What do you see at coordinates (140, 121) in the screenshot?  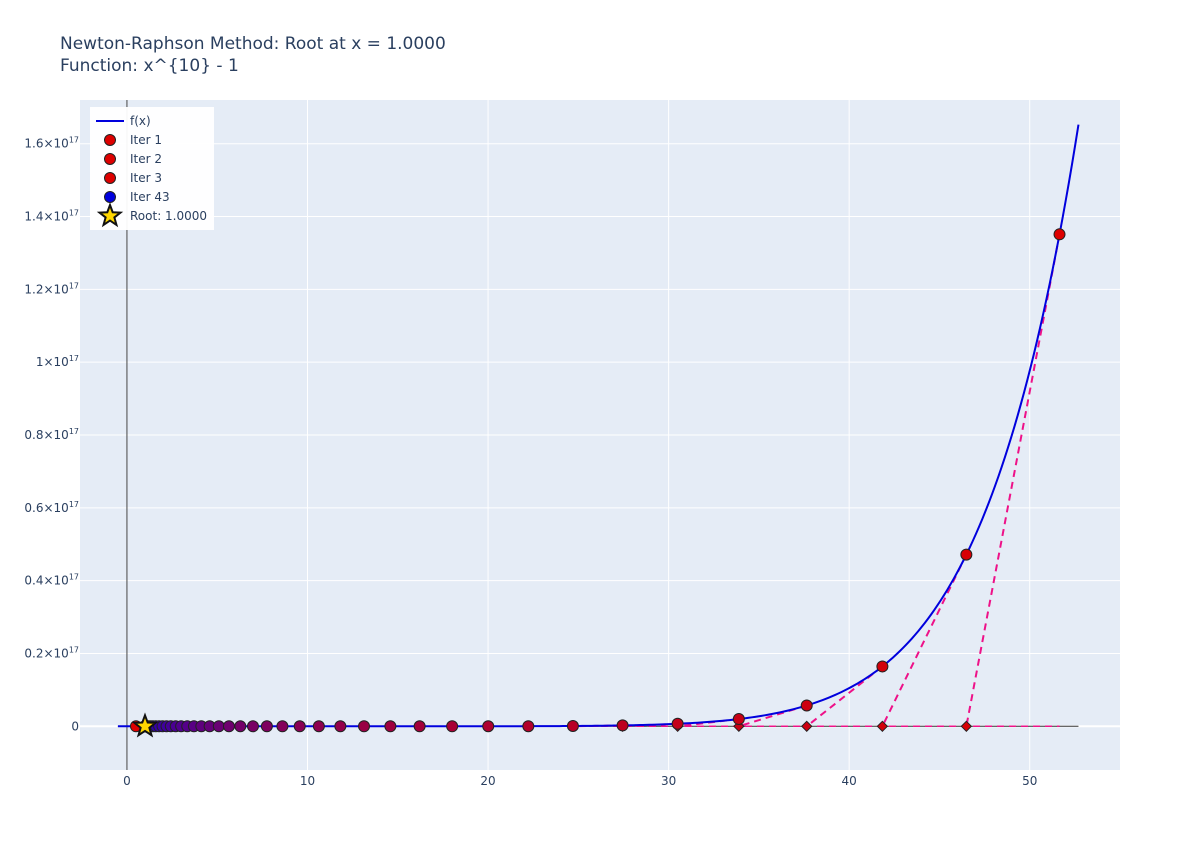 I see `legend-label: f(x)` at bounding box center [140, 121].